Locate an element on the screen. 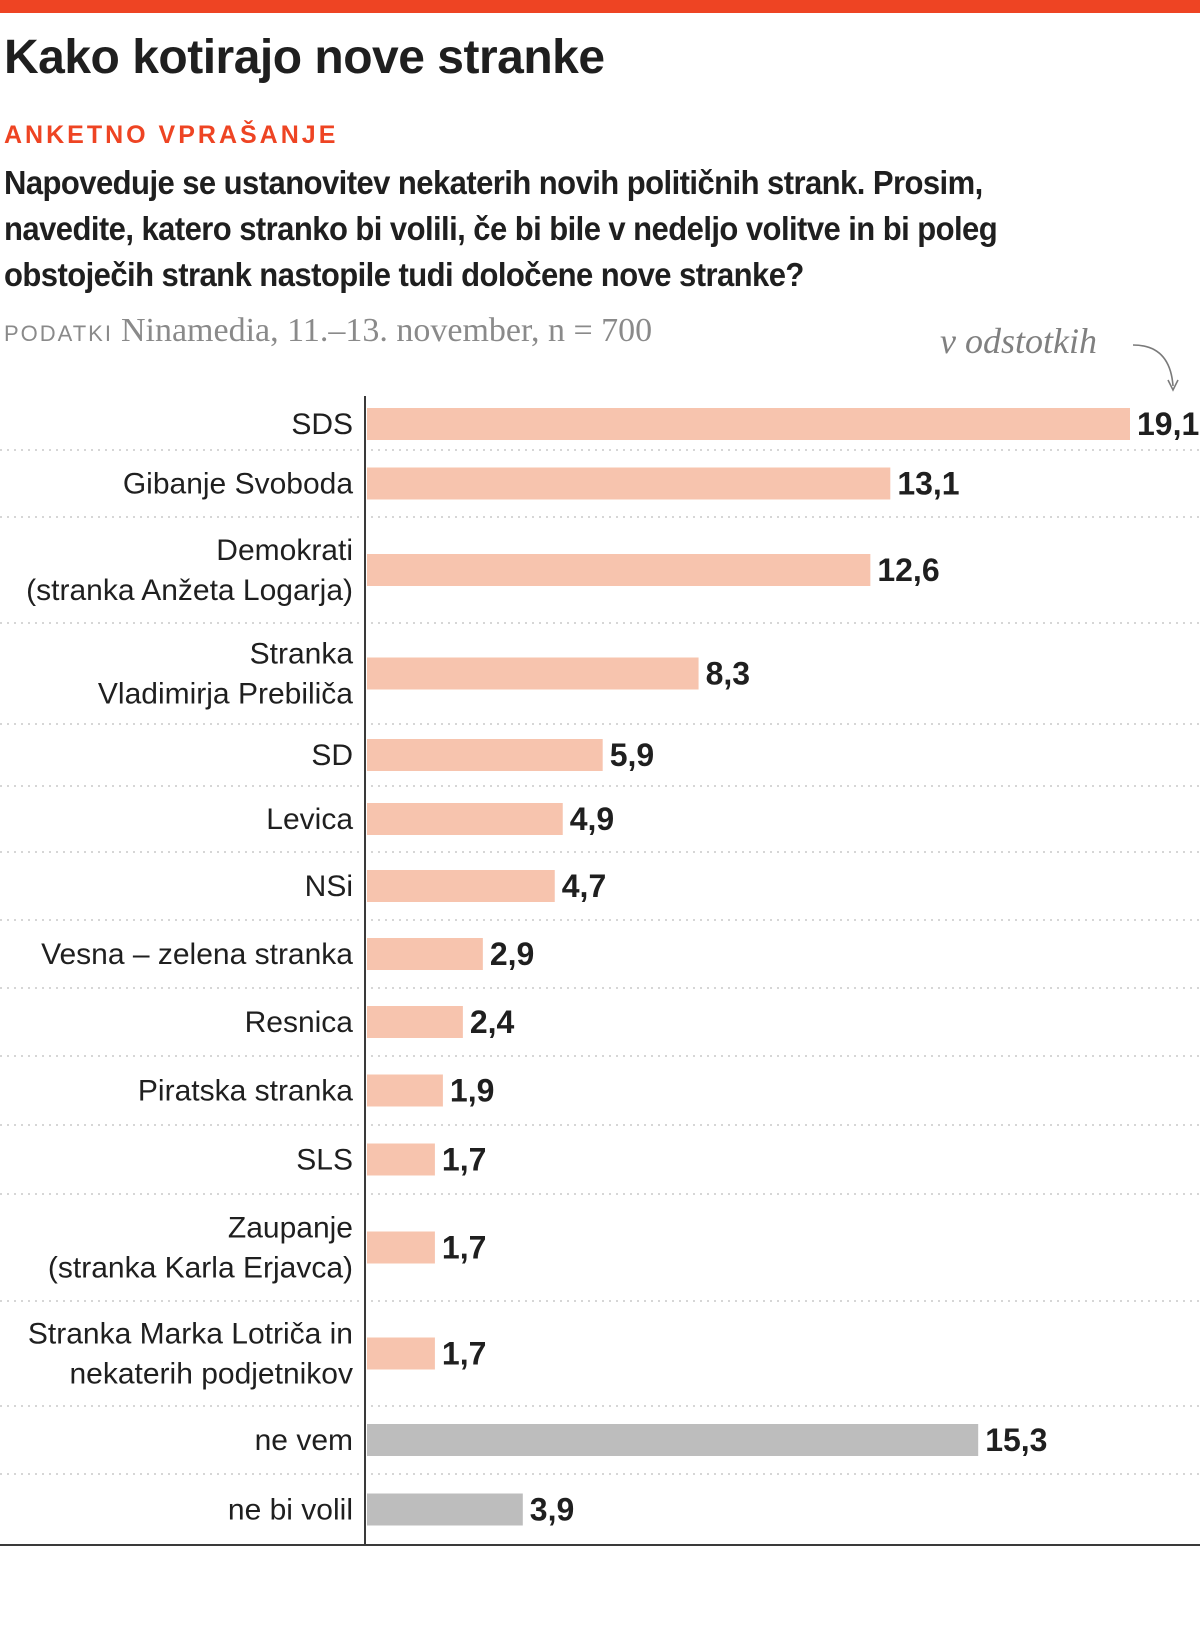 Image resolution: width=1200 pixels, height=1631 pixels. category-label: SD is located at coordinates (332, 755).